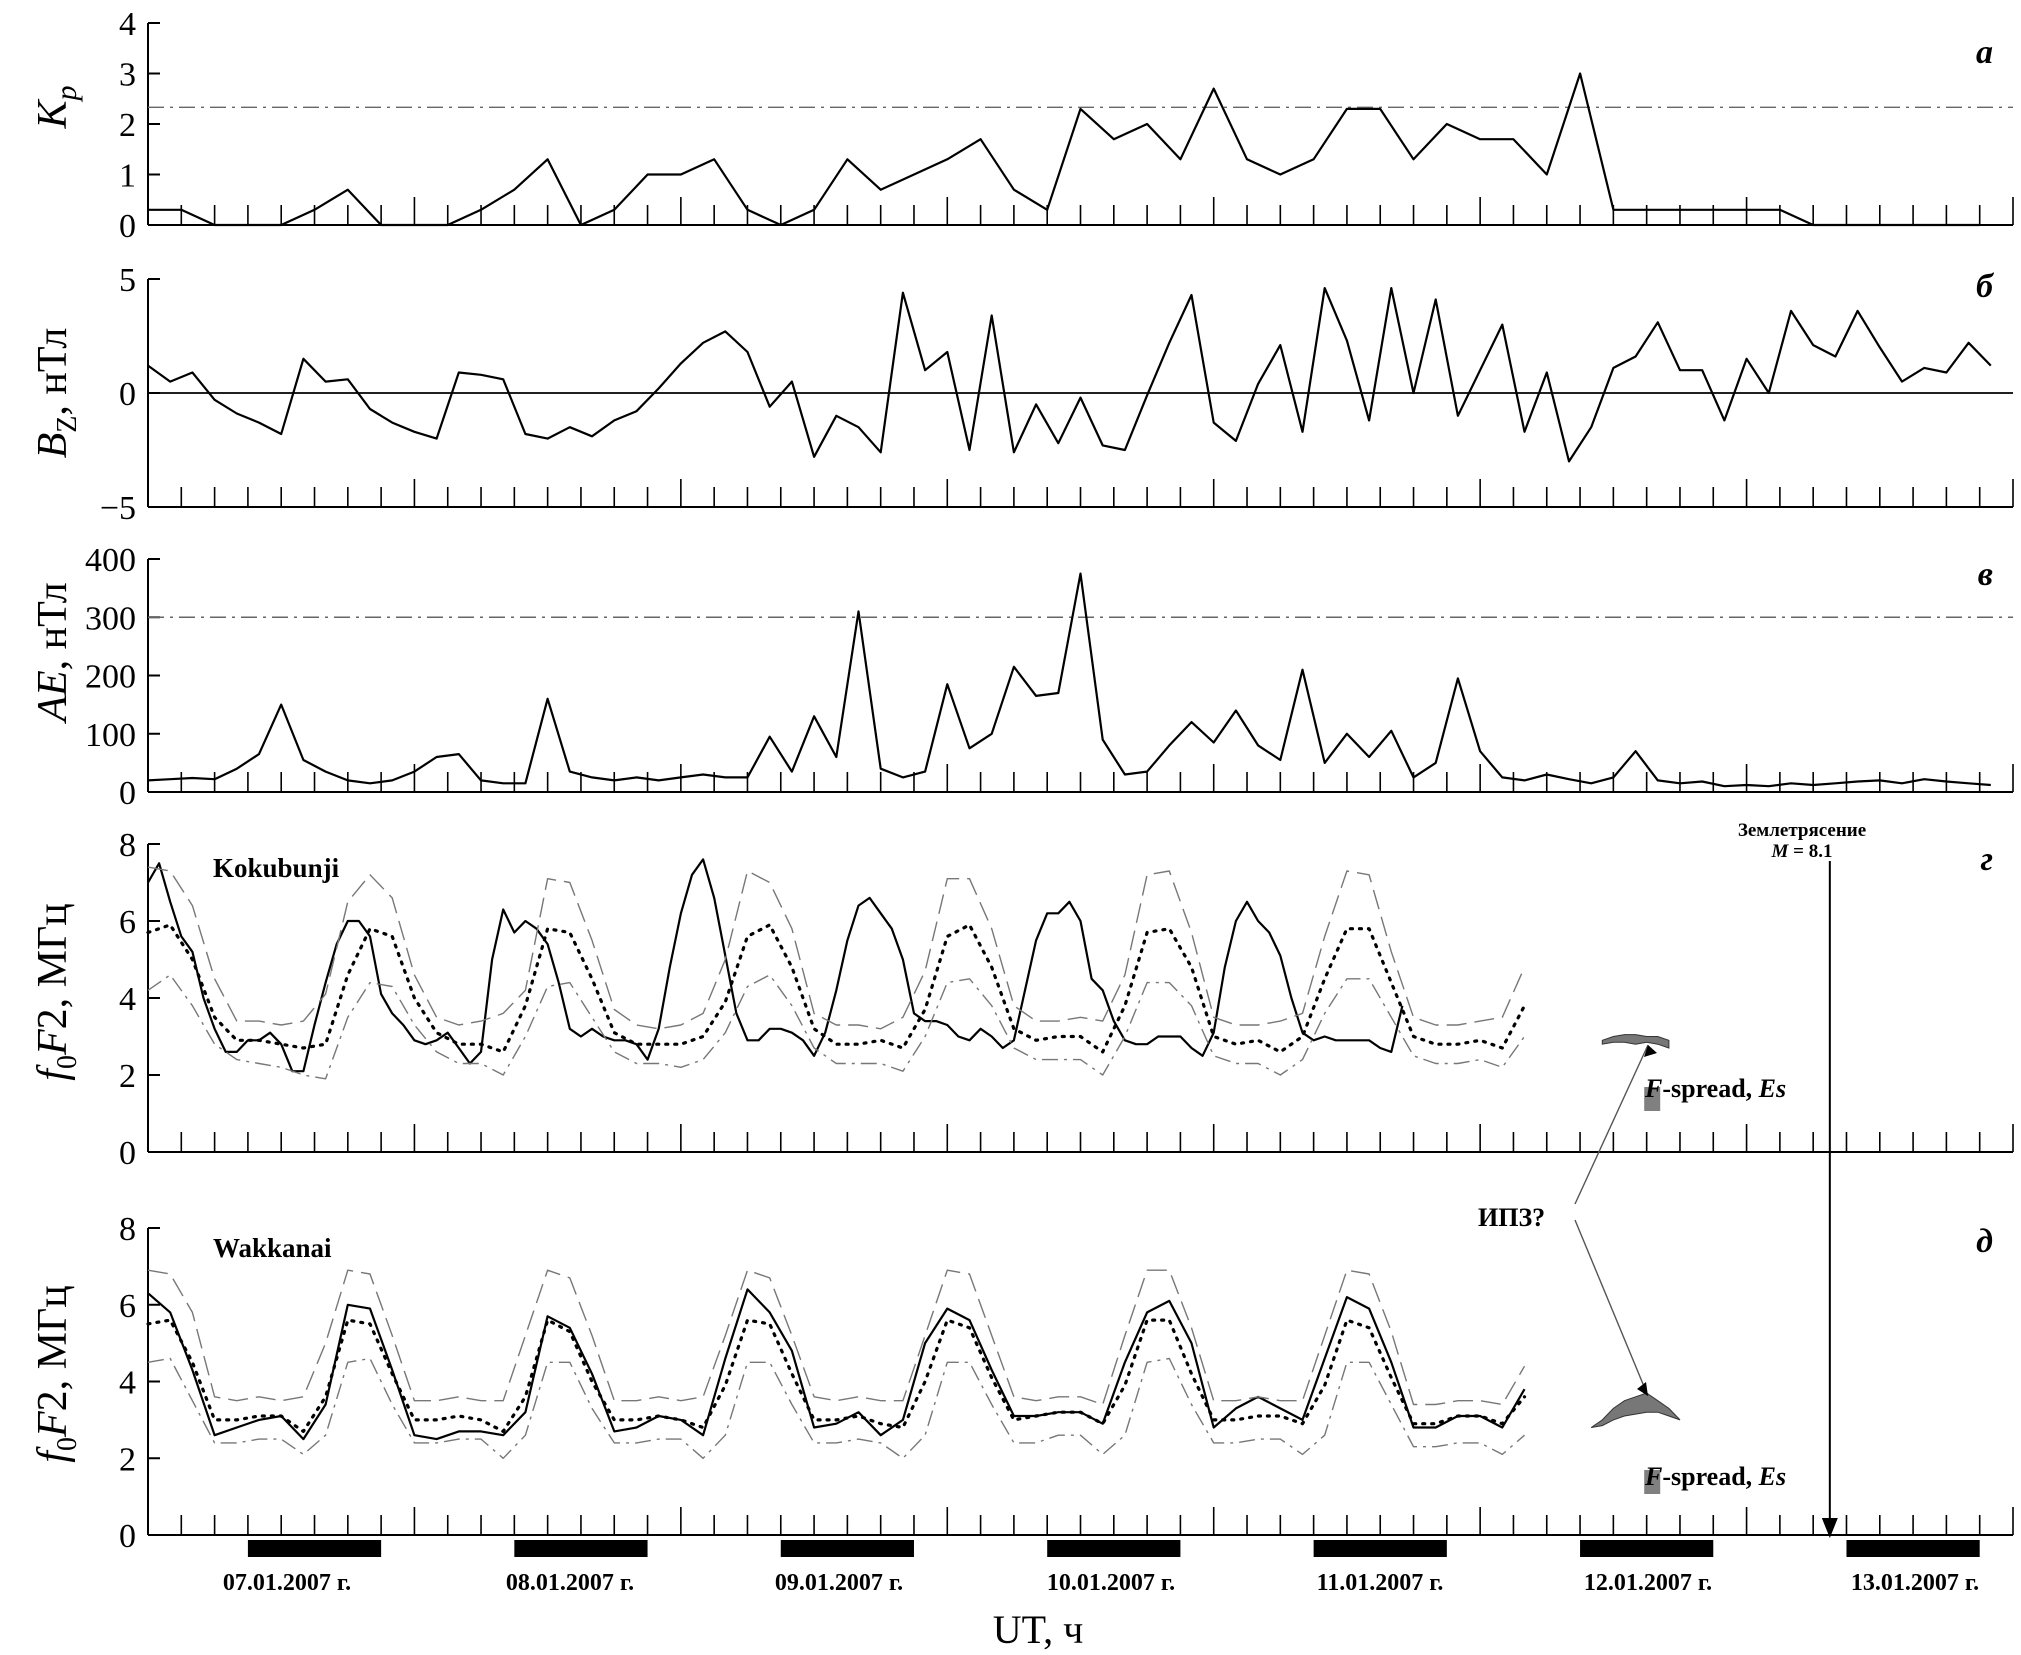  I want to click on ylabel-f0f2-wakkanai: f0F2, МГц, so click(56, 1373).